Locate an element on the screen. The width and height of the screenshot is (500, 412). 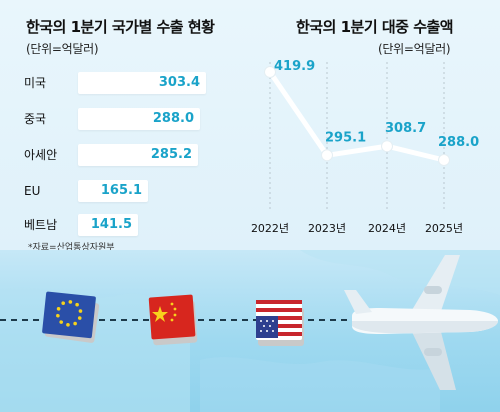
line-value-label: 295.1 is located at coordinates (345, 137).